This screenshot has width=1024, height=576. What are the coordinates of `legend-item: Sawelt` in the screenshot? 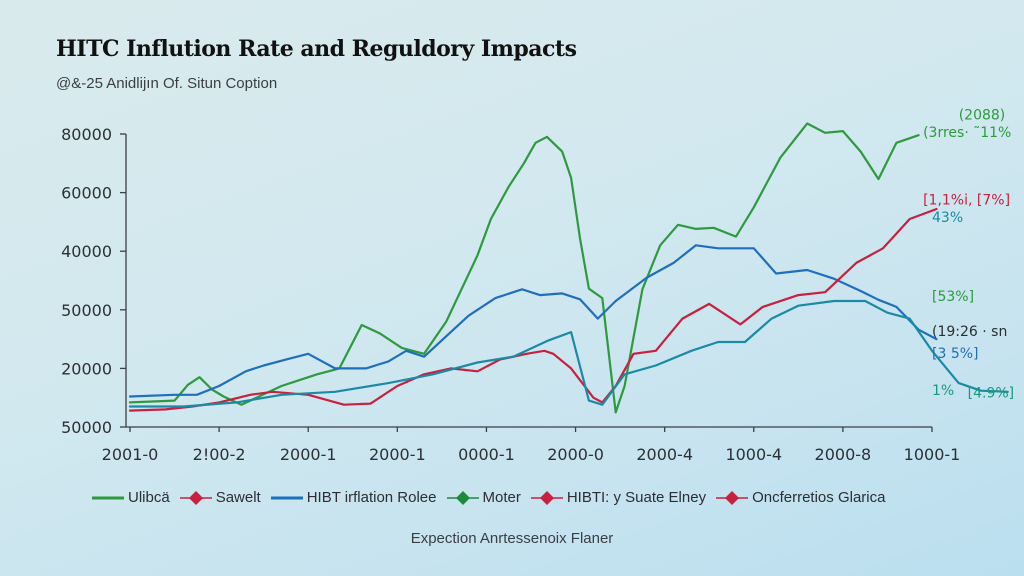 It's located at (219, 497).